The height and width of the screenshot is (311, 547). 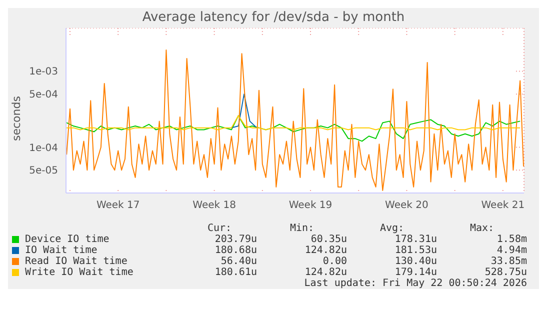 What do you see at coordinates (406, 206) in the screenshot?
I see `x-tick-label: Week 20` at bounding box center [406, 206].